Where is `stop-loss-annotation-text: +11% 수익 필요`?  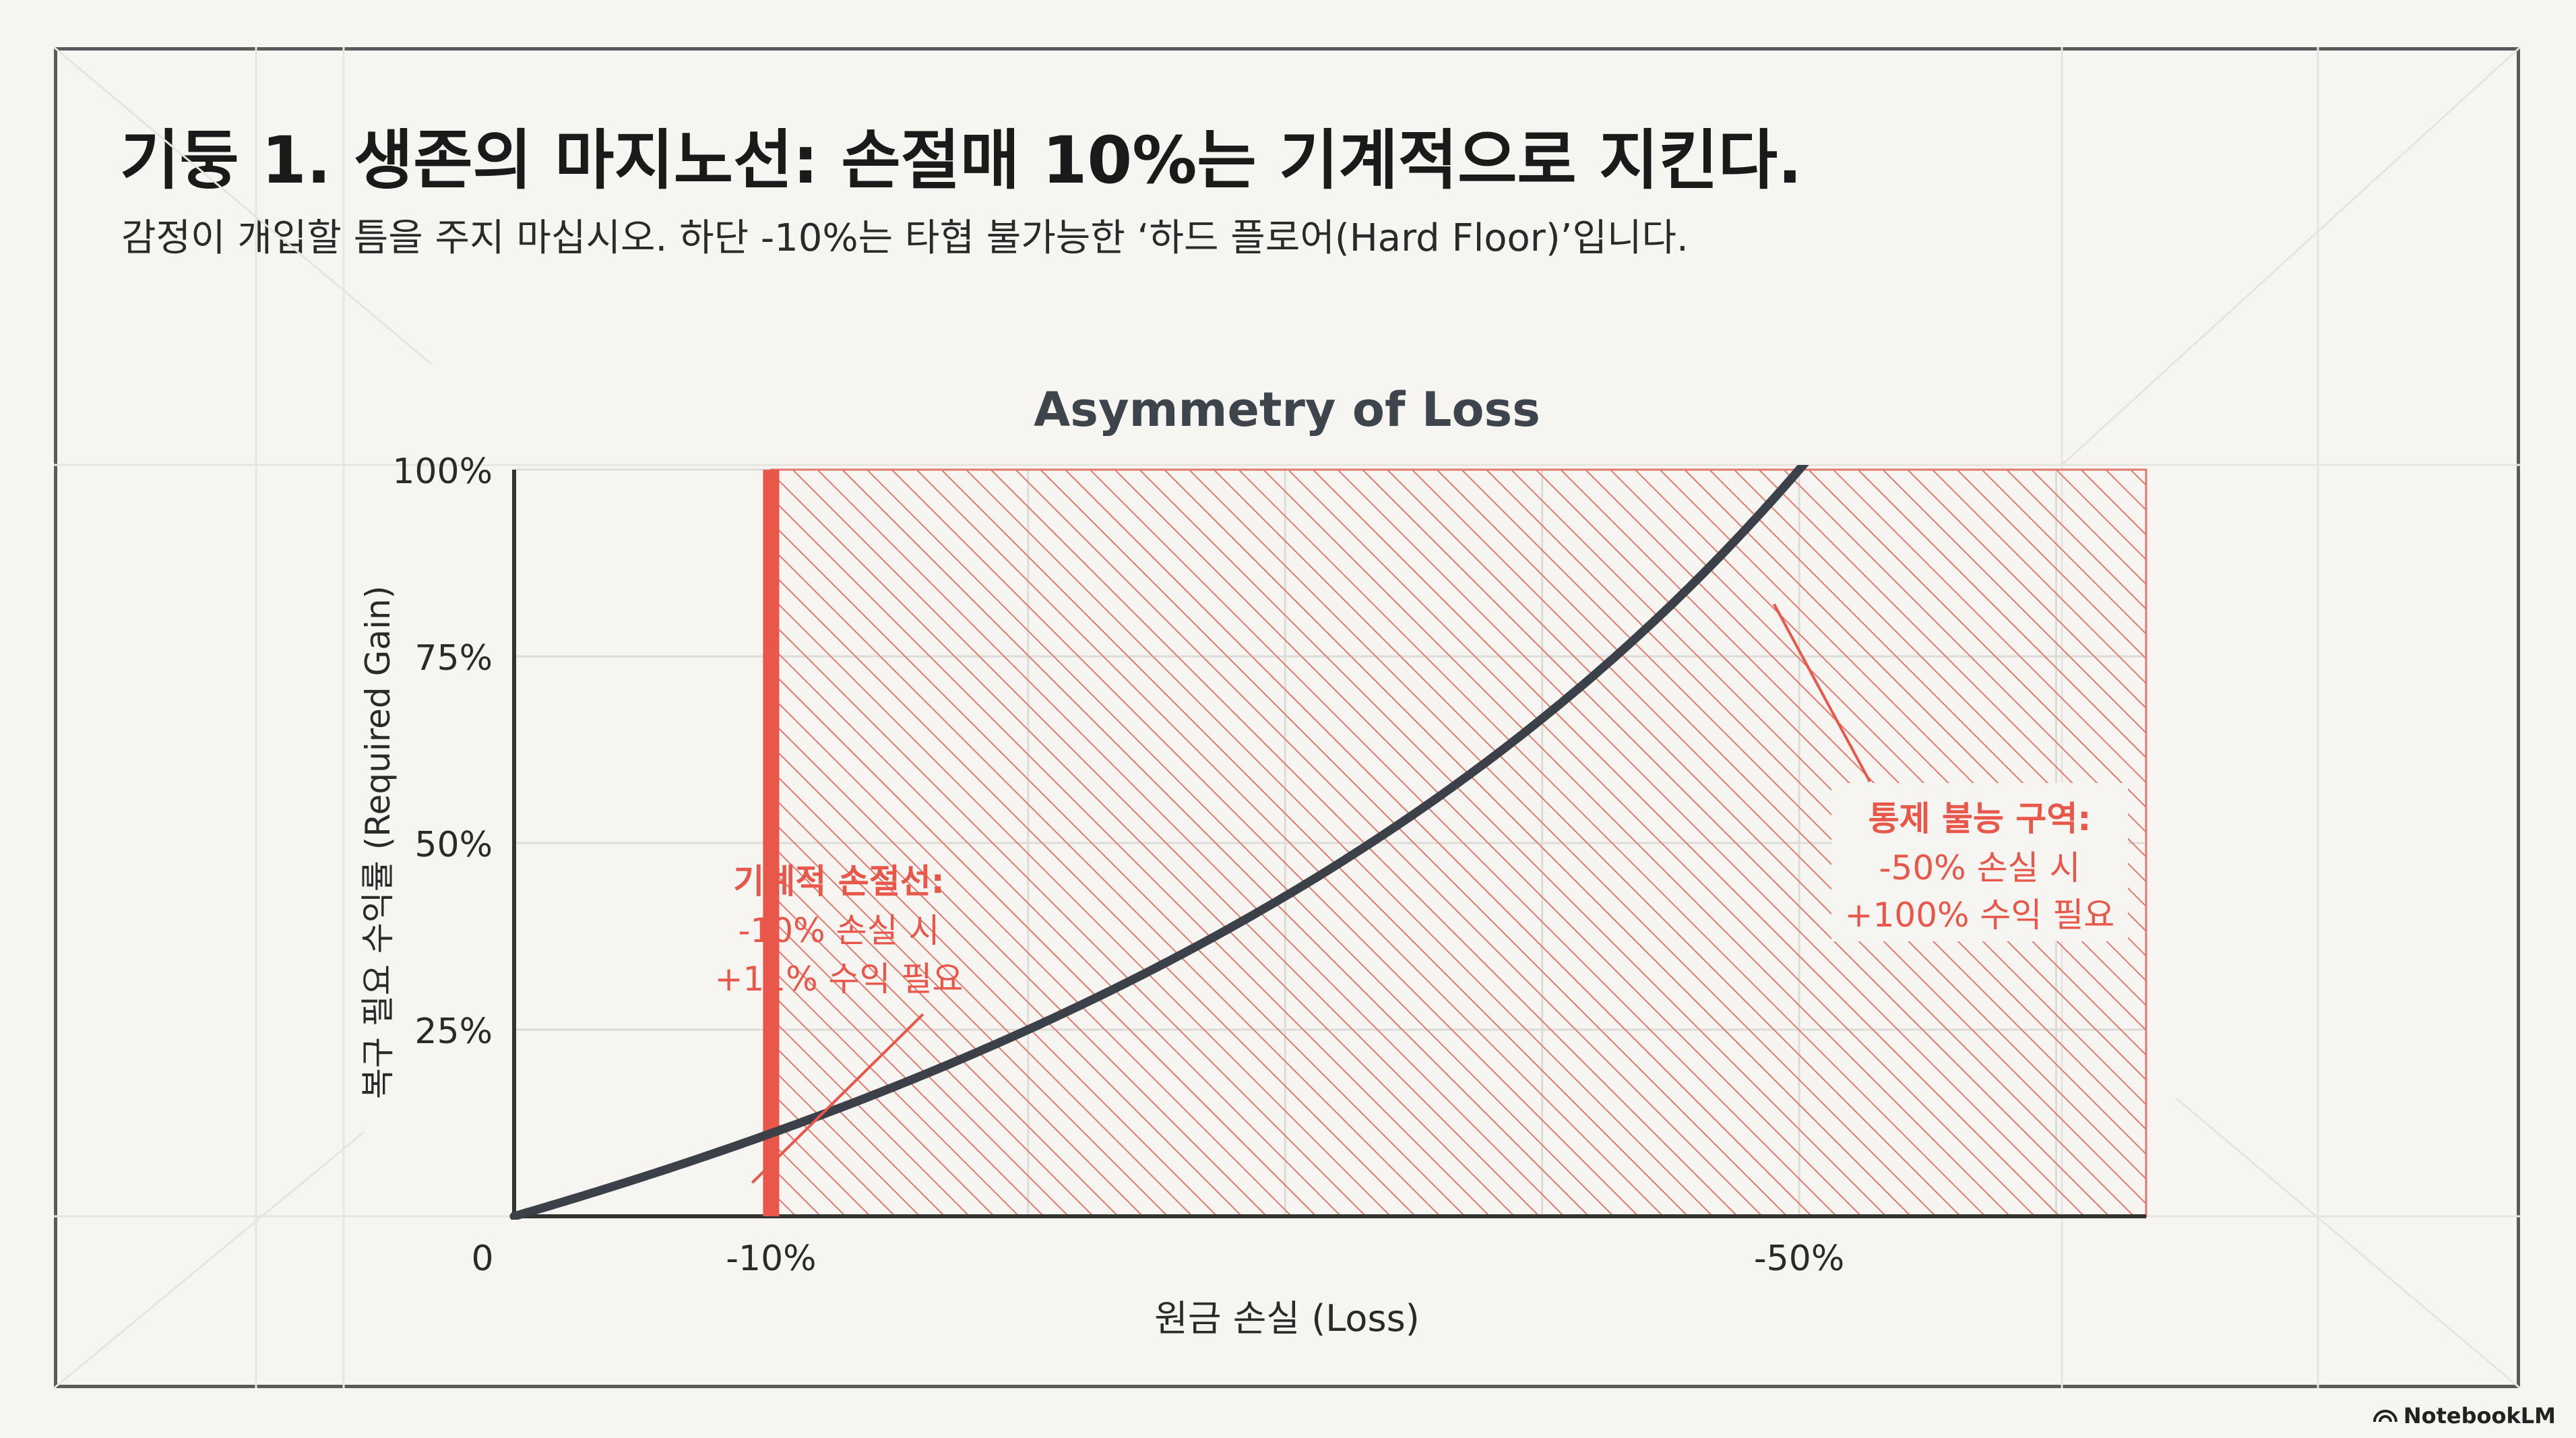
stop-loss-annotation-text: +11% 수익 필요 is located at coordinates (839, 979).